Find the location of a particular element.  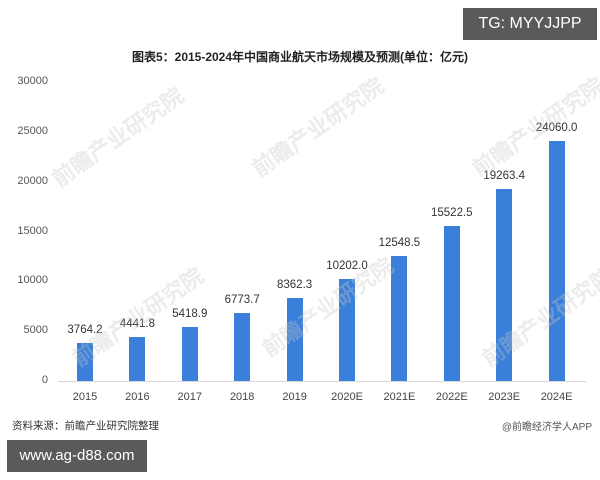

y-tick-label: 25000 is located at coordinates (32, 130).